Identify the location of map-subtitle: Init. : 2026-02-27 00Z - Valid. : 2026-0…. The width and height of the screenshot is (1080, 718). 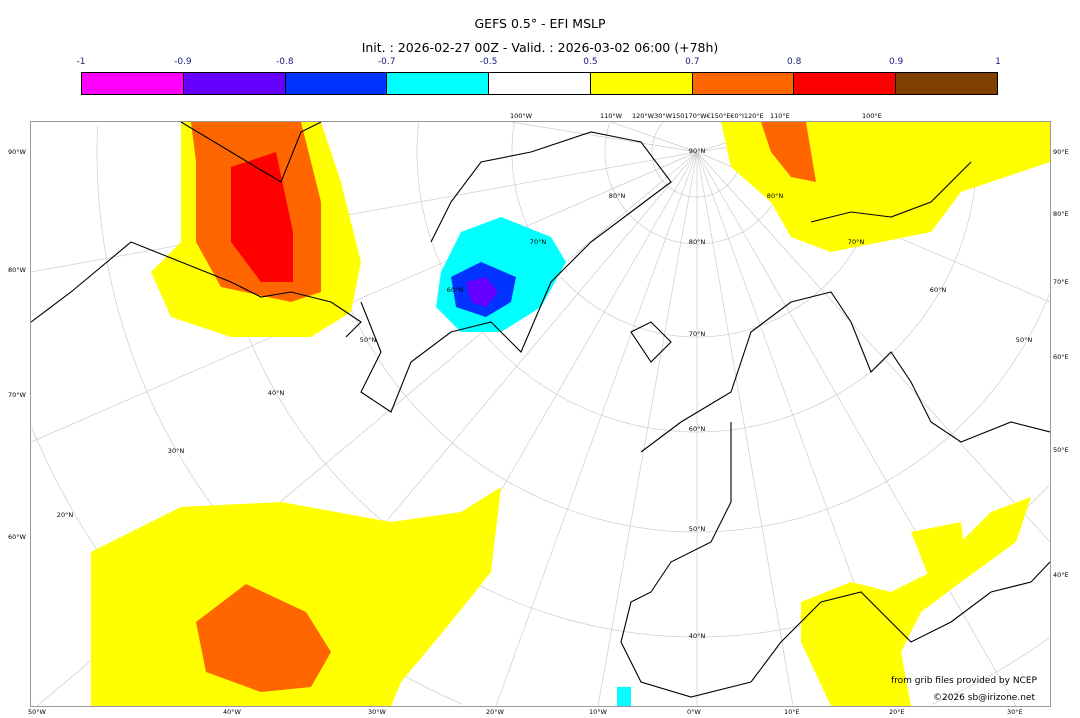
(540, 47).